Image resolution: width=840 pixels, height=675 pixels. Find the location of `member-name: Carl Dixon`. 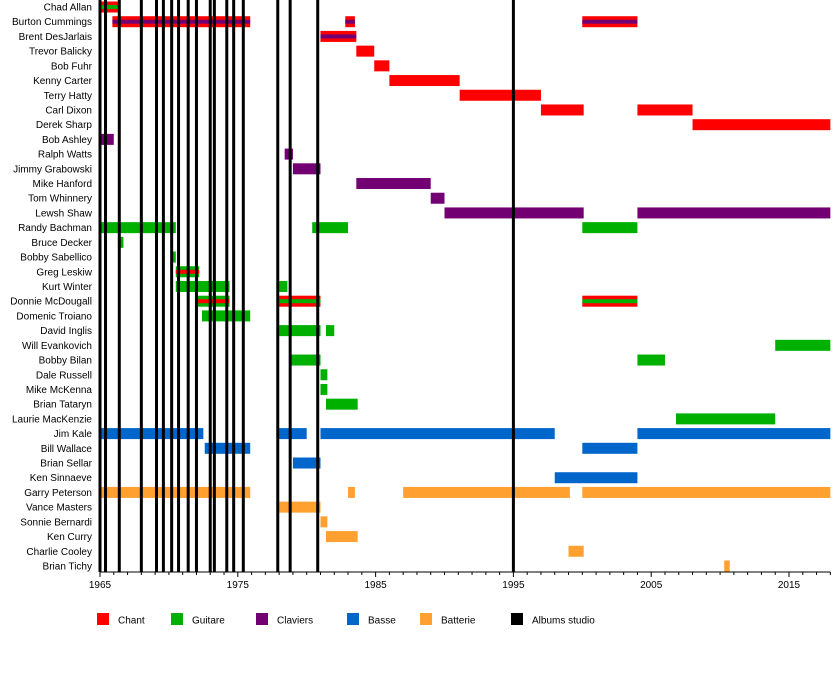

member-name: Carl Dixon is located at coordinates (68, 110).